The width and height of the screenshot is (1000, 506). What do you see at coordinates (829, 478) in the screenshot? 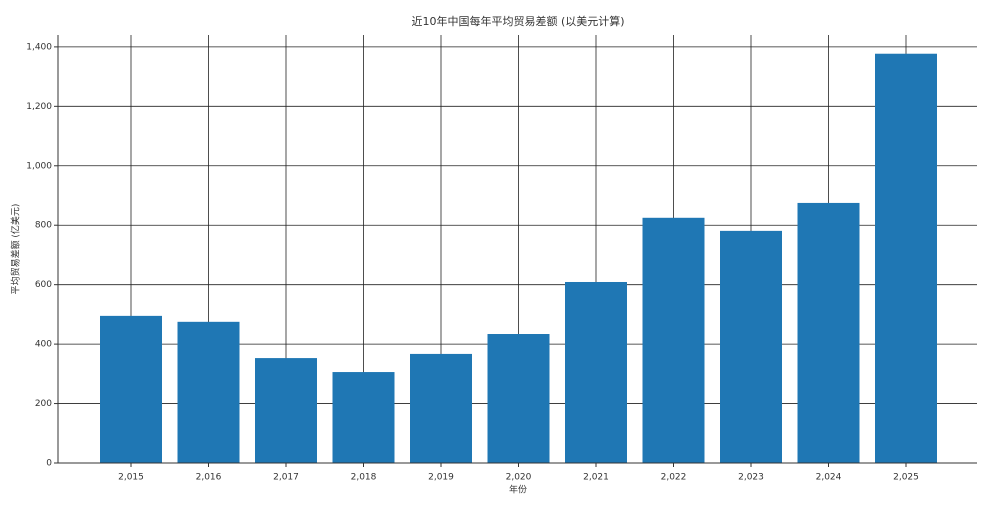
I see `x-tick-label: 2,024` at bounding box center [829, 478].